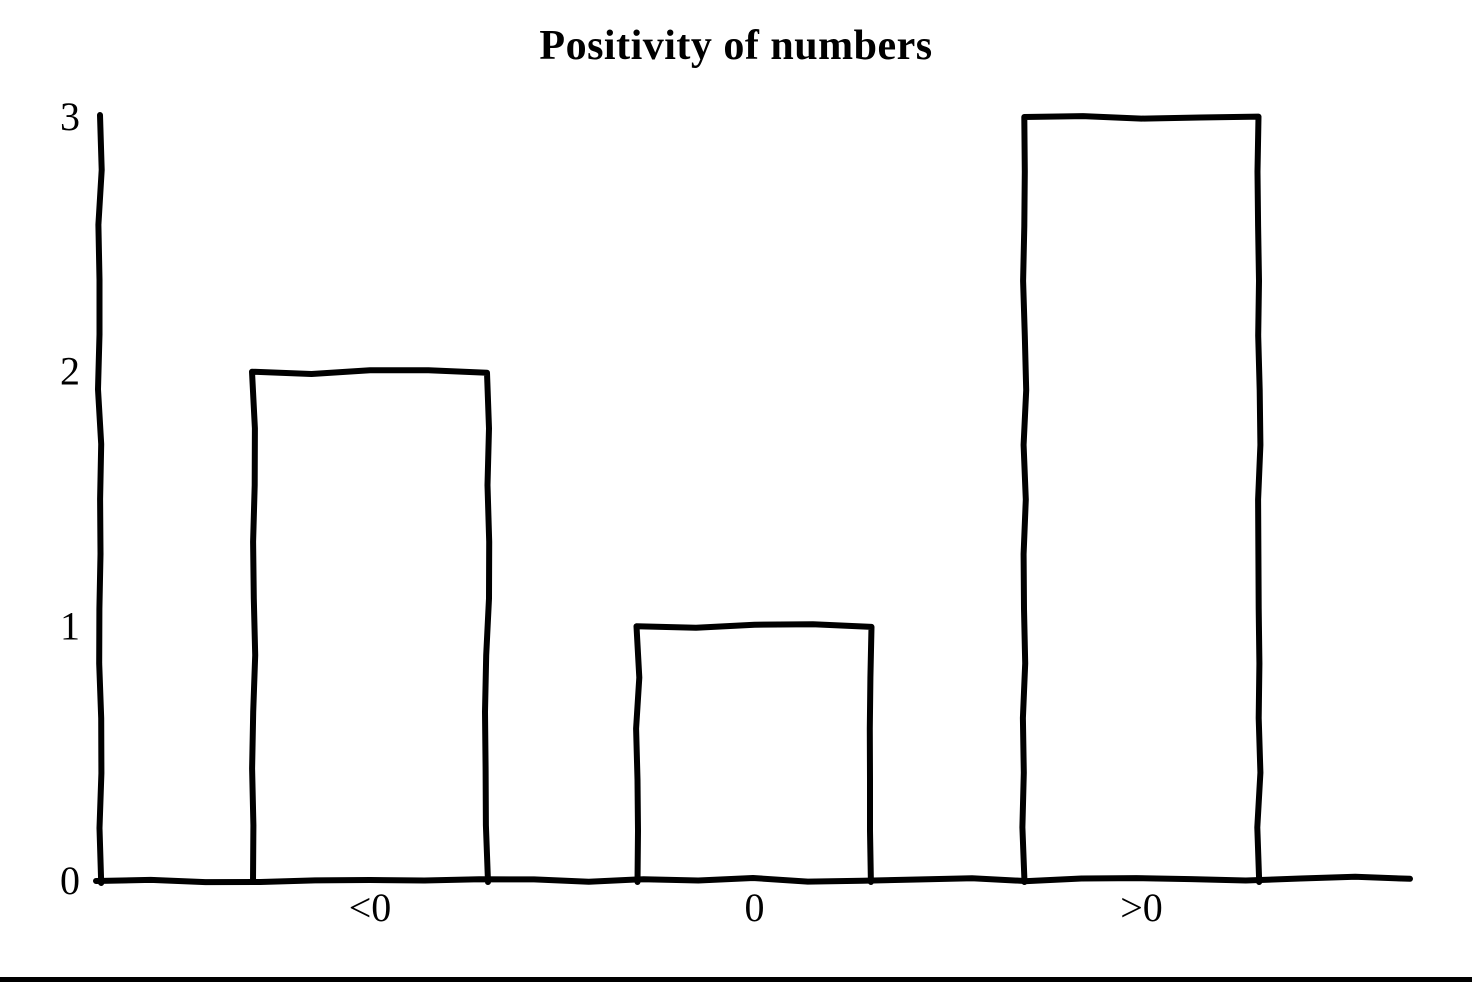 The width and height of the screenshot is (1472, 982). What do you see at coordinates (70, 116) in the screenshot?
I see `y-tick-label: 3` at bounding box center [70, 116].